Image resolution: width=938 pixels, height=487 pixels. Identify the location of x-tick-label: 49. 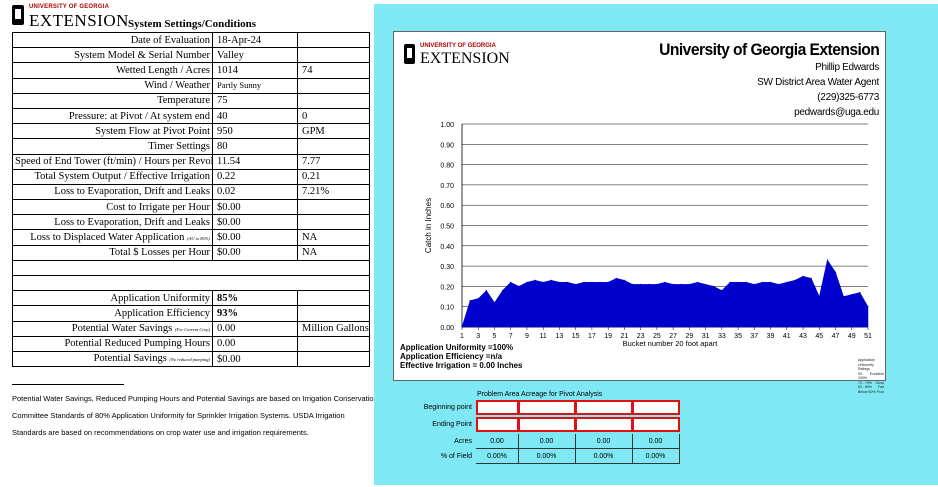
(852, 336).